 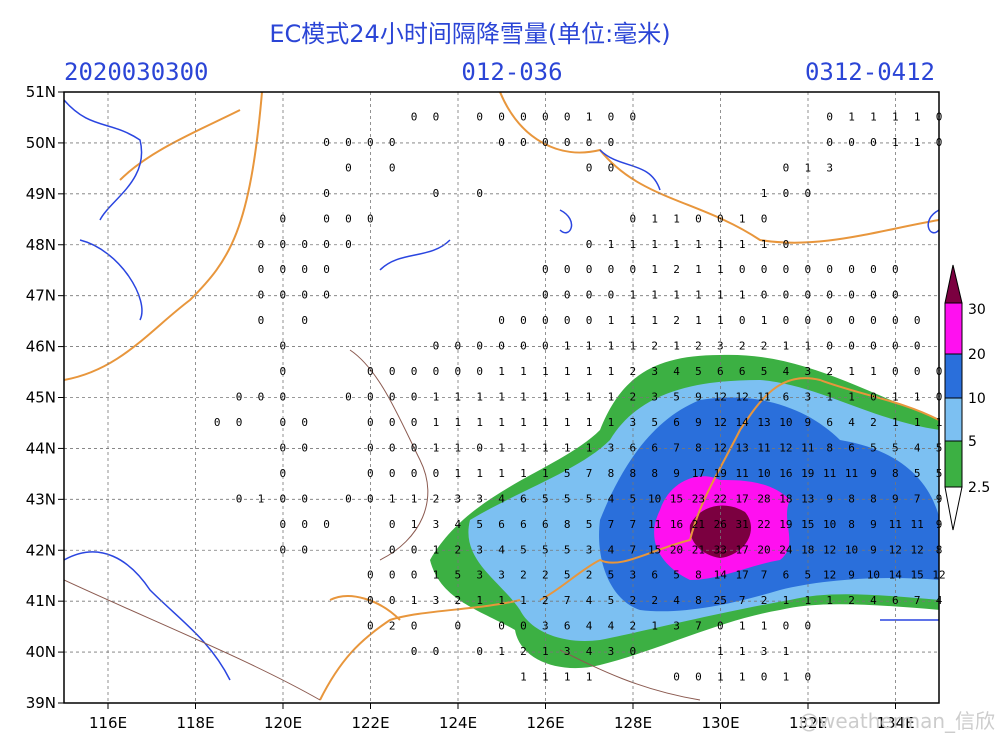 What do you see at coordinates (523, 524) in the screenshot?
I see `grid-value: 6` at bounding box center [523, 524].